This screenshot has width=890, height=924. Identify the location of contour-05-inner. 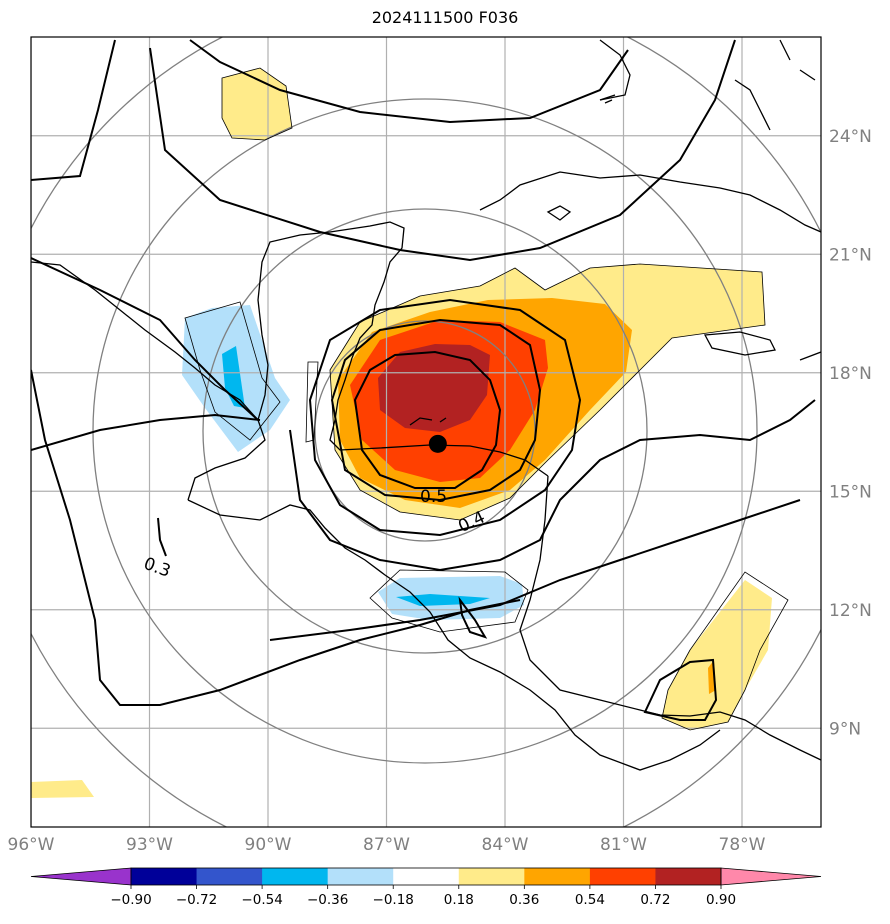
(427, 419).